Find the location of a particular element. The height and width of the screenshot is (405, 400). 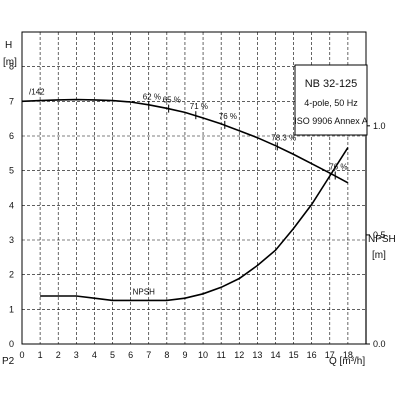

y-axis-right-title: NPSH is located at coordinates (382, 239).